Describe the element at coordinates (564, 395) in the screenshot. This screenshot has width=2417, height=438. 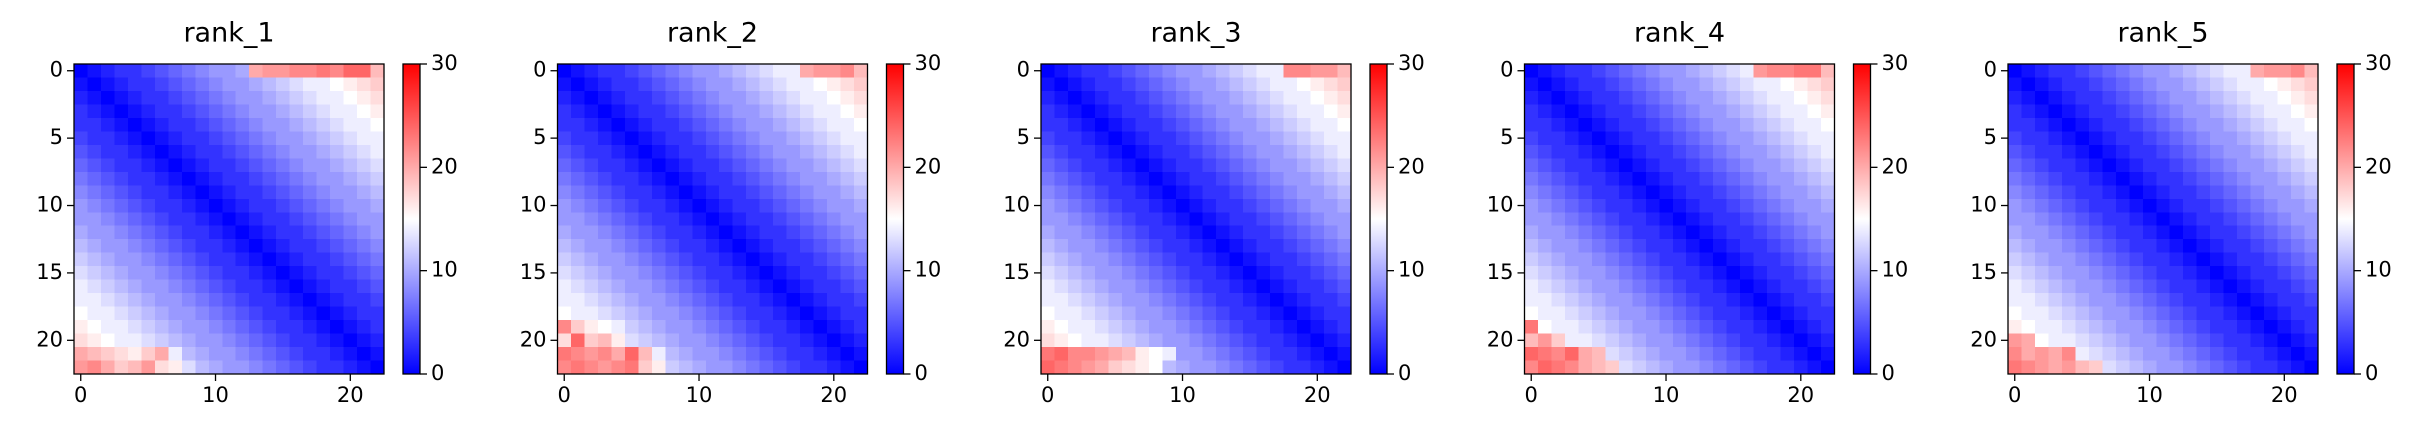
I see `x-tick-label: 0` at that location.